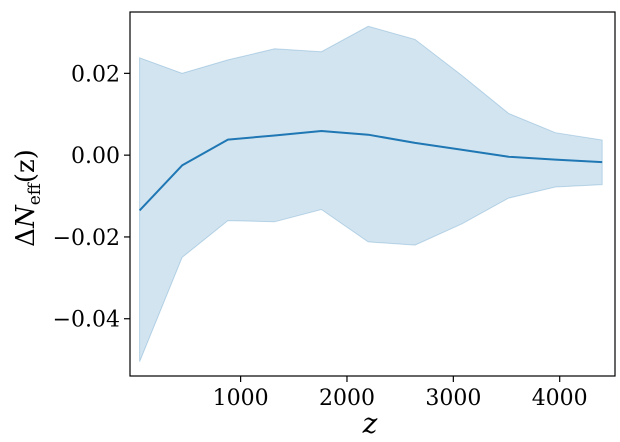 Image resolution: width=620 pixels, height=442 pixels. What do you see at coordinates (26, 216) in the screenshot?
I see `y-axis-label-symbol: N` at bounding box center [26, 216].